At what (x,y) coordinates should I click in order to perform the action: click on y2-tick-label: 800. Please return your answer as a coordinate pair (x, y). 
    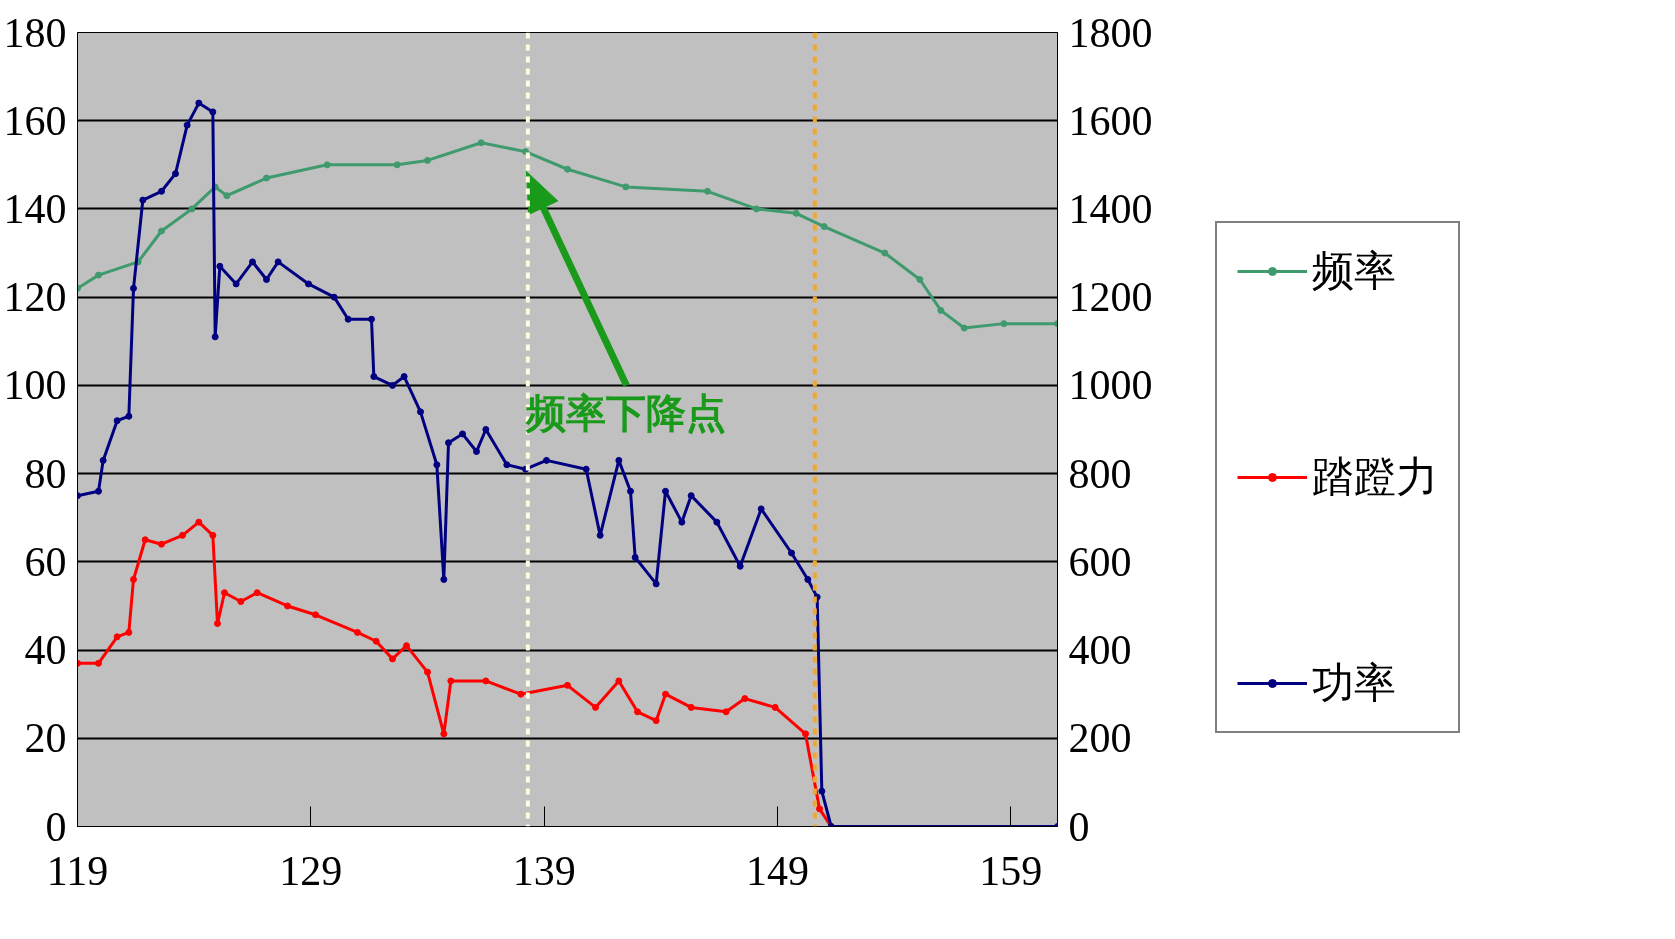
    Looking at the image, I should click on (1100, 473).